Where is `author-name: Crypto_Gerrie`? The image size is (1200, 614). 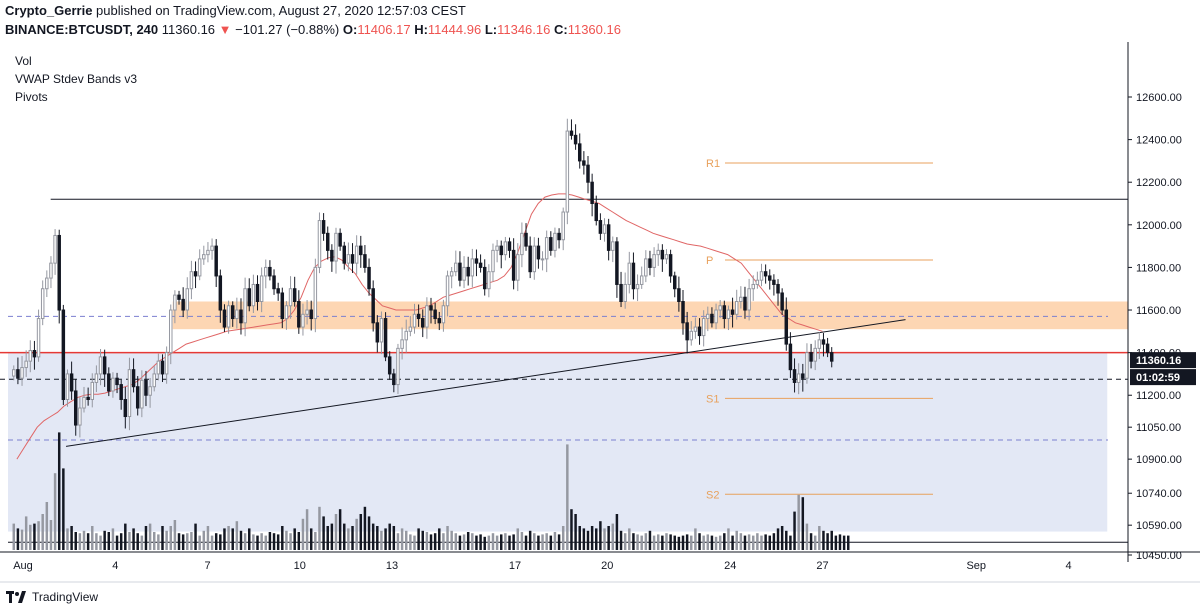 author-name: Crypto_Gerrie is located at coordinates (49, 10).